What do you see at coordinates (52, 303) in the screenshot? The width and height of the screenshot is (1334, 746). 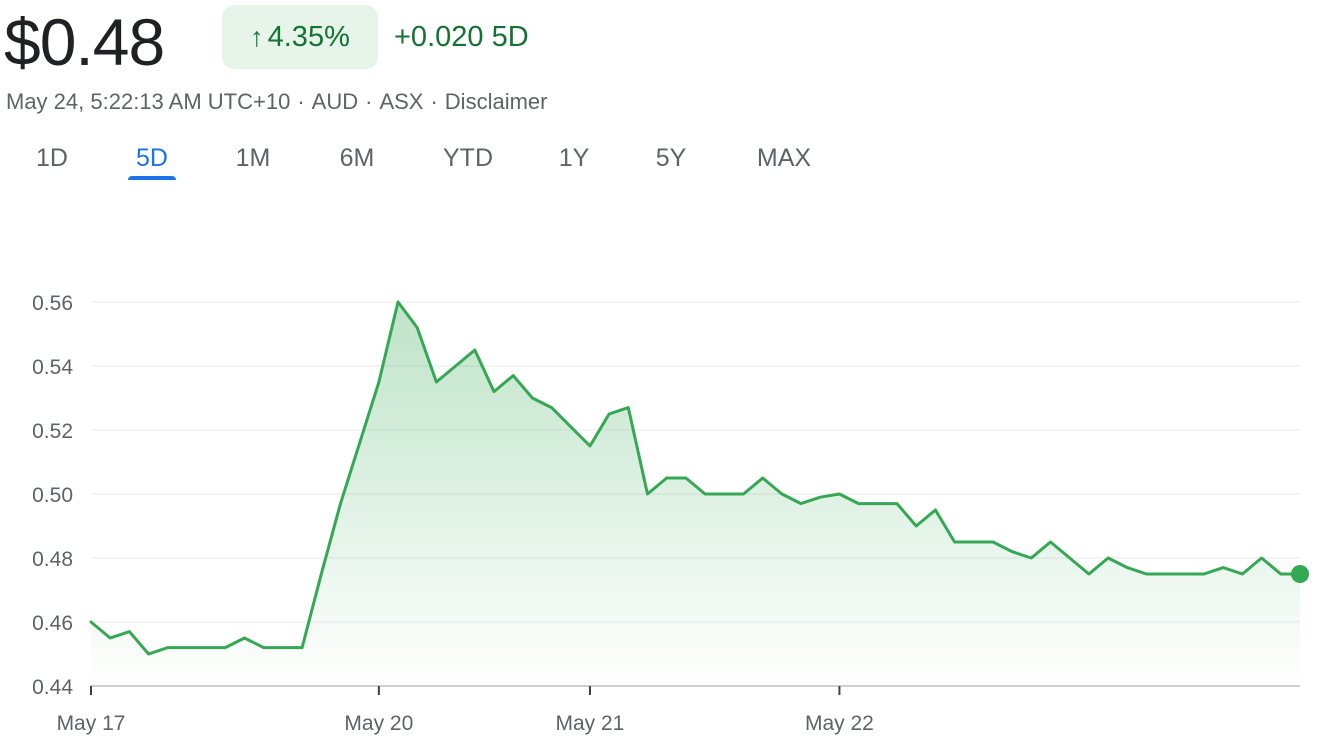 I see `y-tick-label: 0.56` at bounding box center [52, 303].